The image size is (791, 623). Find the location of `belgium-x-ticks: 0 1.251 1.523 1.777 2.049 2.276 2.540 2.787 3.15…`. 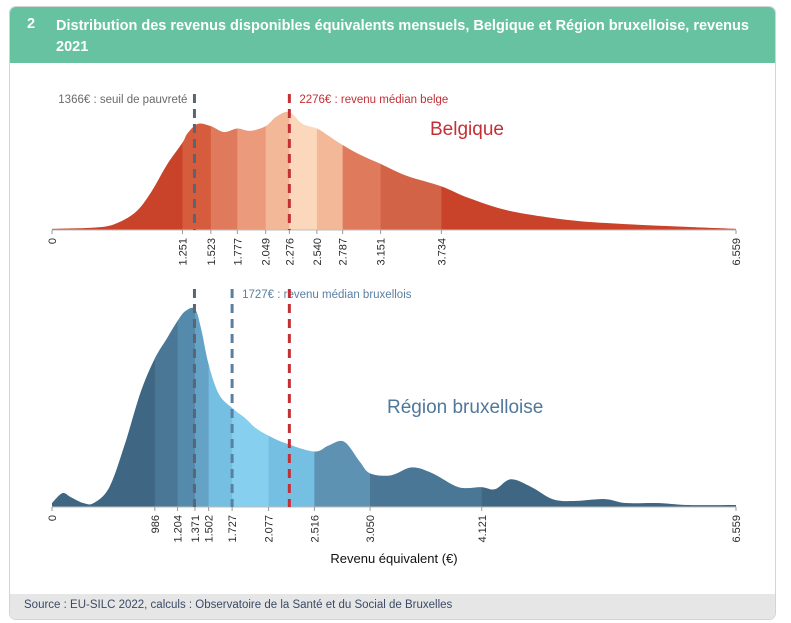

belgium-x-ticks: 0 1.251 1.523 1.777 2.049 2.276 2.540 2.787 3.15… is located at coordinates (395, 248).